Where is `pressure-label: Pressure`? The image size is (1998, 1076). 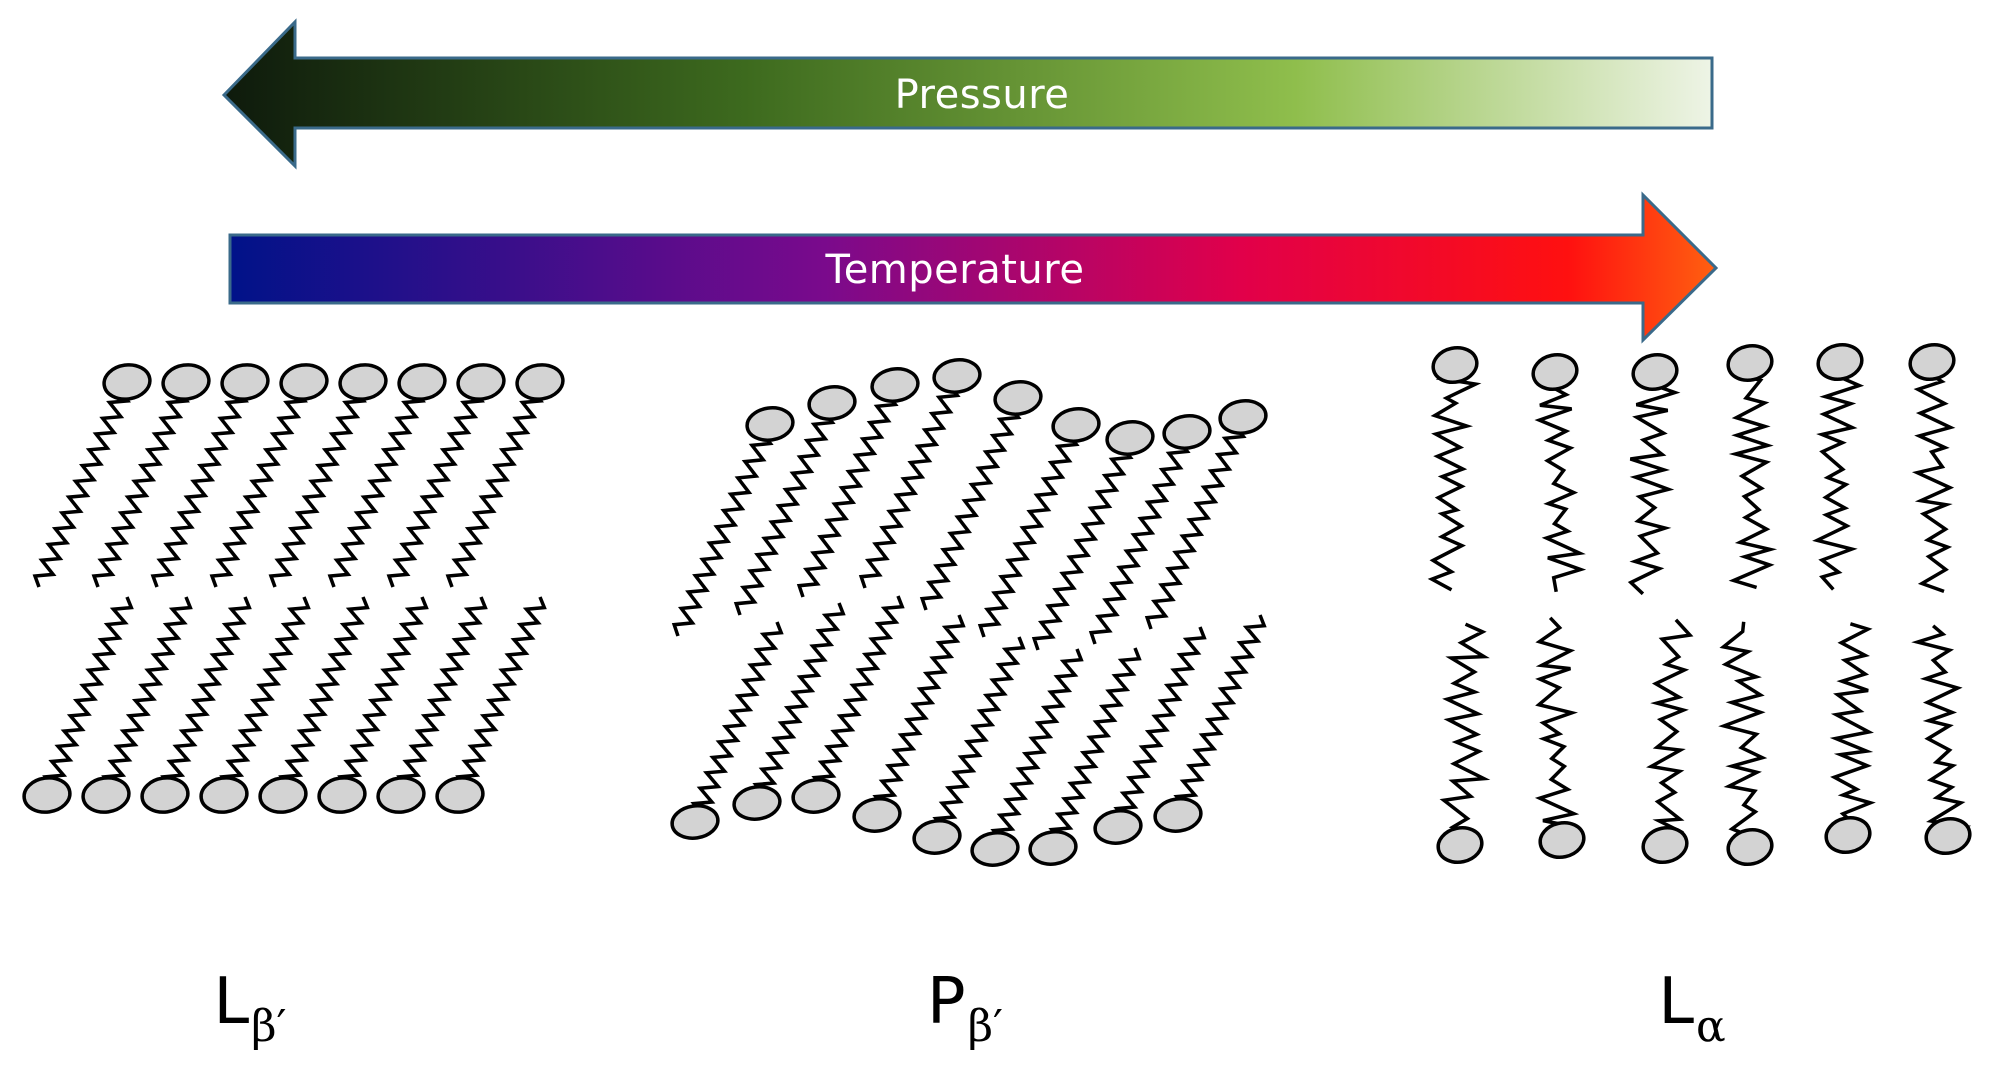
pressure-label: Pressure is located at coordinates (982, 95).